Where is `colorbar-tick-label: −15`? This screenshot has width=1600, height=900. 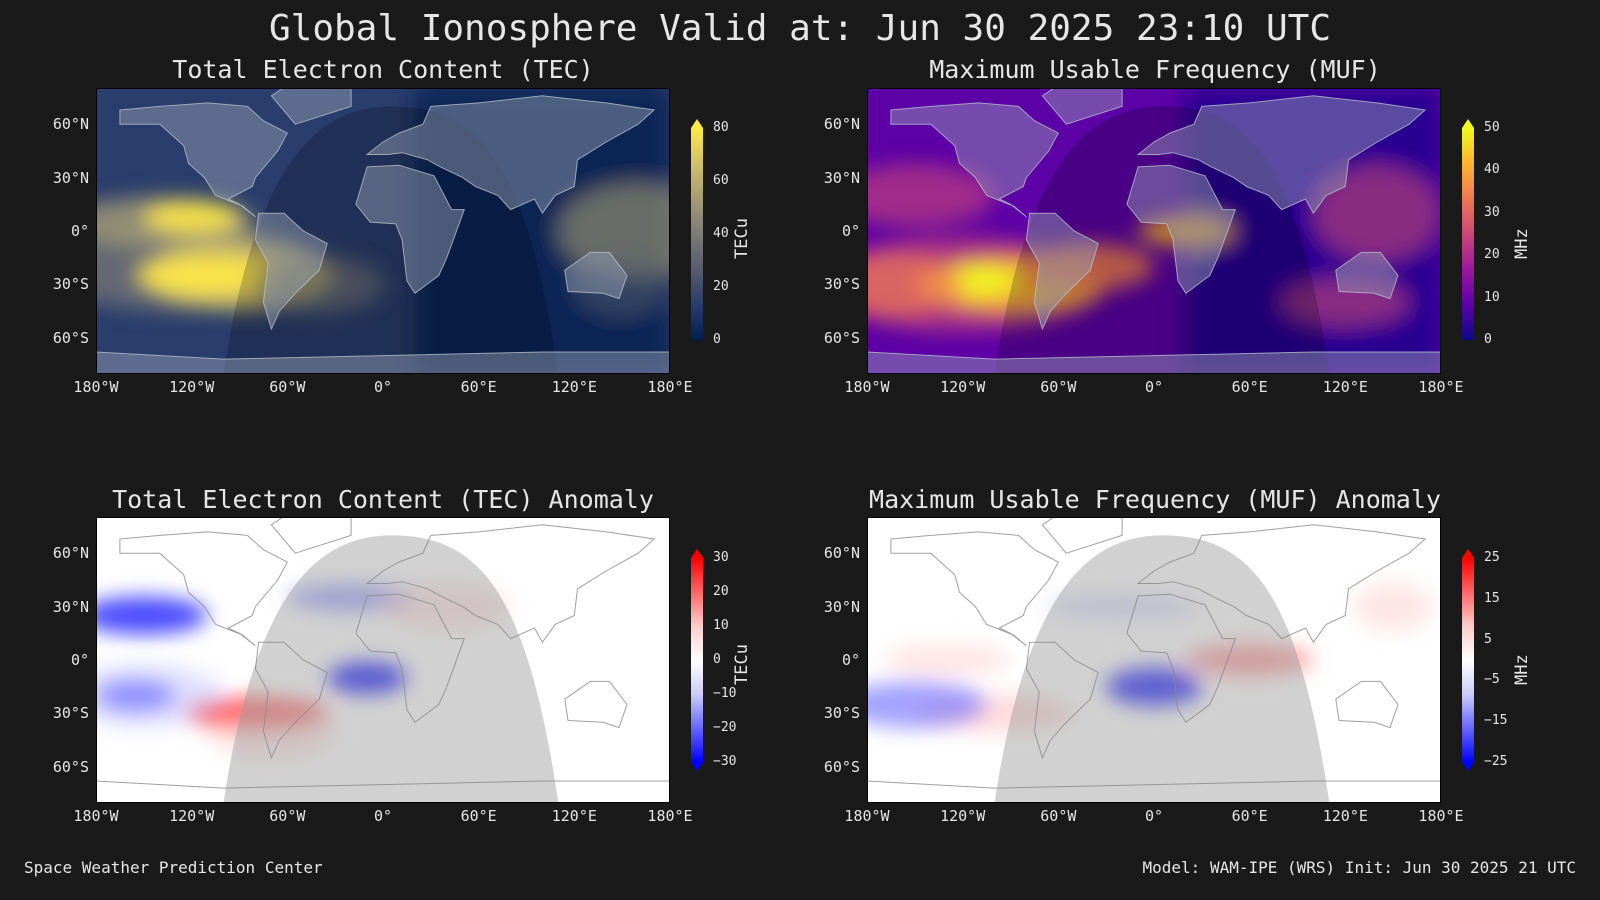 colorbar-tick-label: −15 is located at coordinates (1496, 721).